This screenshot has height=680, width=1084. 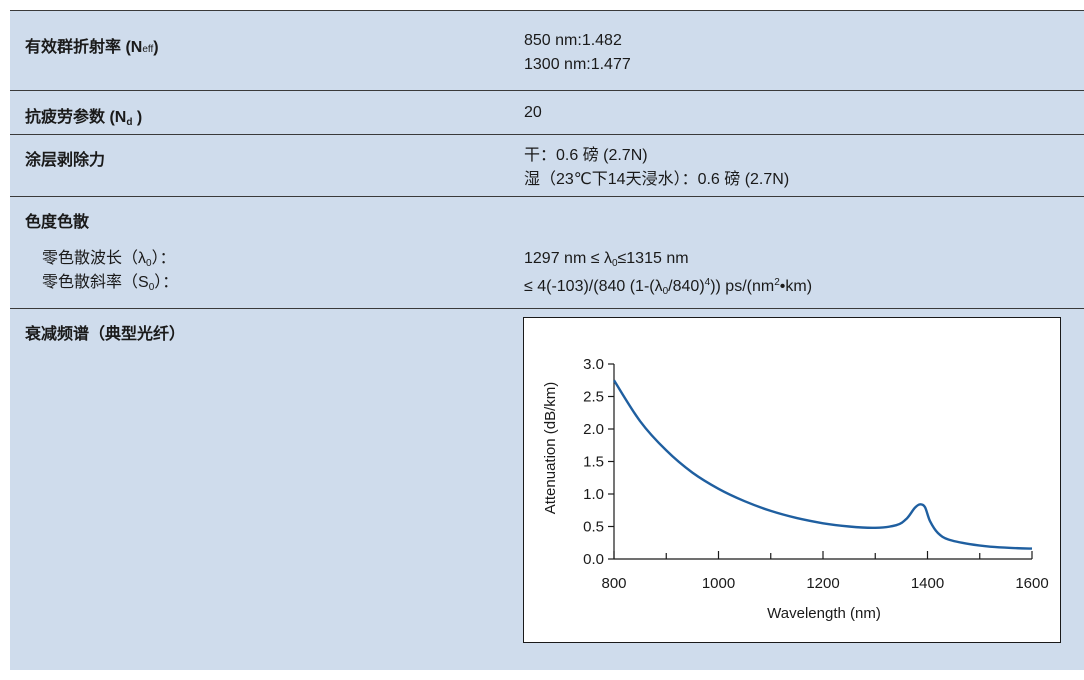 What do you see at coordinates (110, 283) in the screenshot?
I see `zero-slope-label: 零色散斜率（S0）：` at bounding box center [110, 283].